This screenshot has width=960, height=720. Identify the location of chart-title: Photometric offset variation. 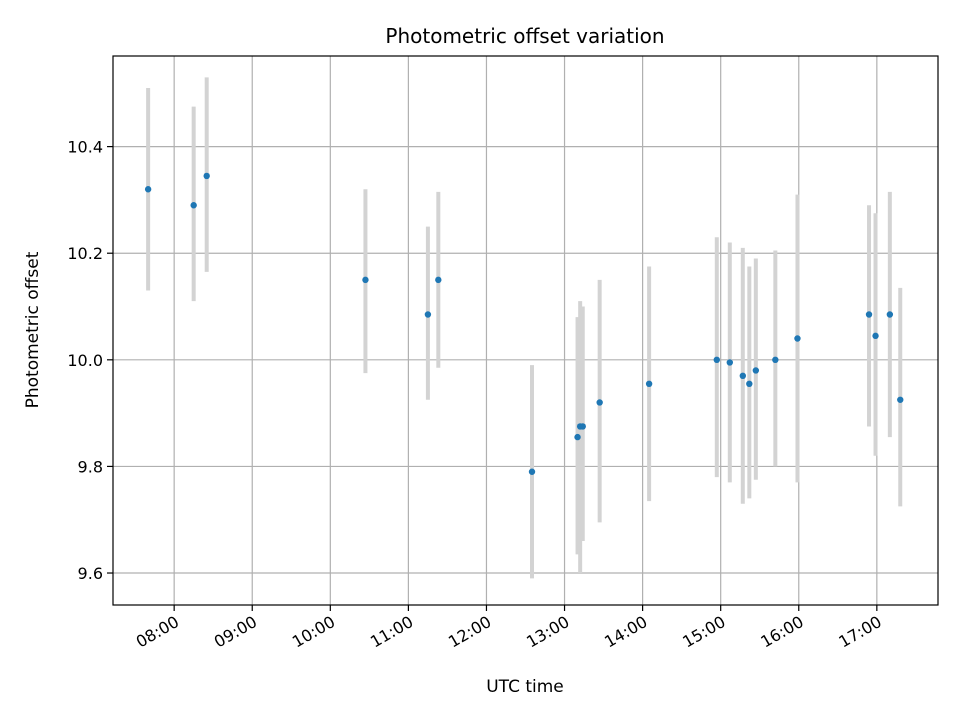
(524, 36).